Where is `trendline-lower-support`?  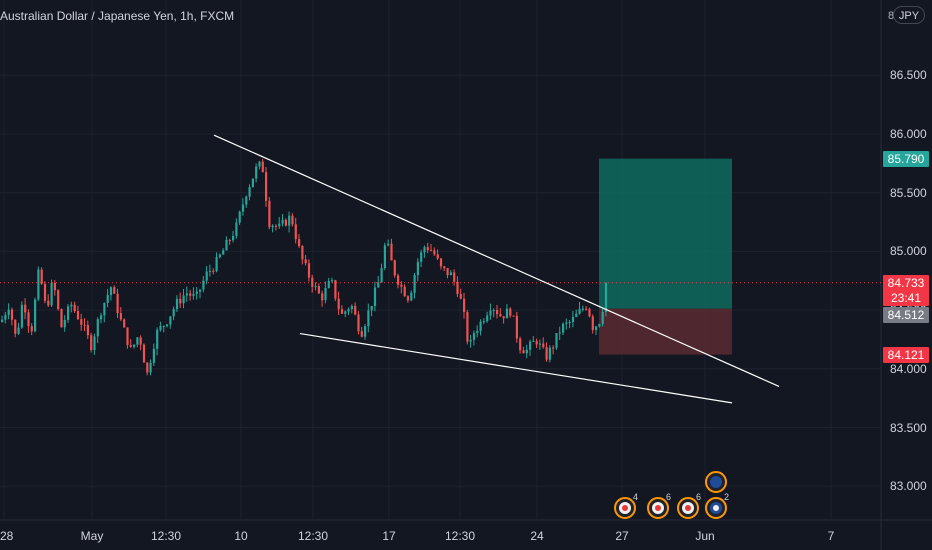
trendline-lower-support is located at coordinates (516, 368).